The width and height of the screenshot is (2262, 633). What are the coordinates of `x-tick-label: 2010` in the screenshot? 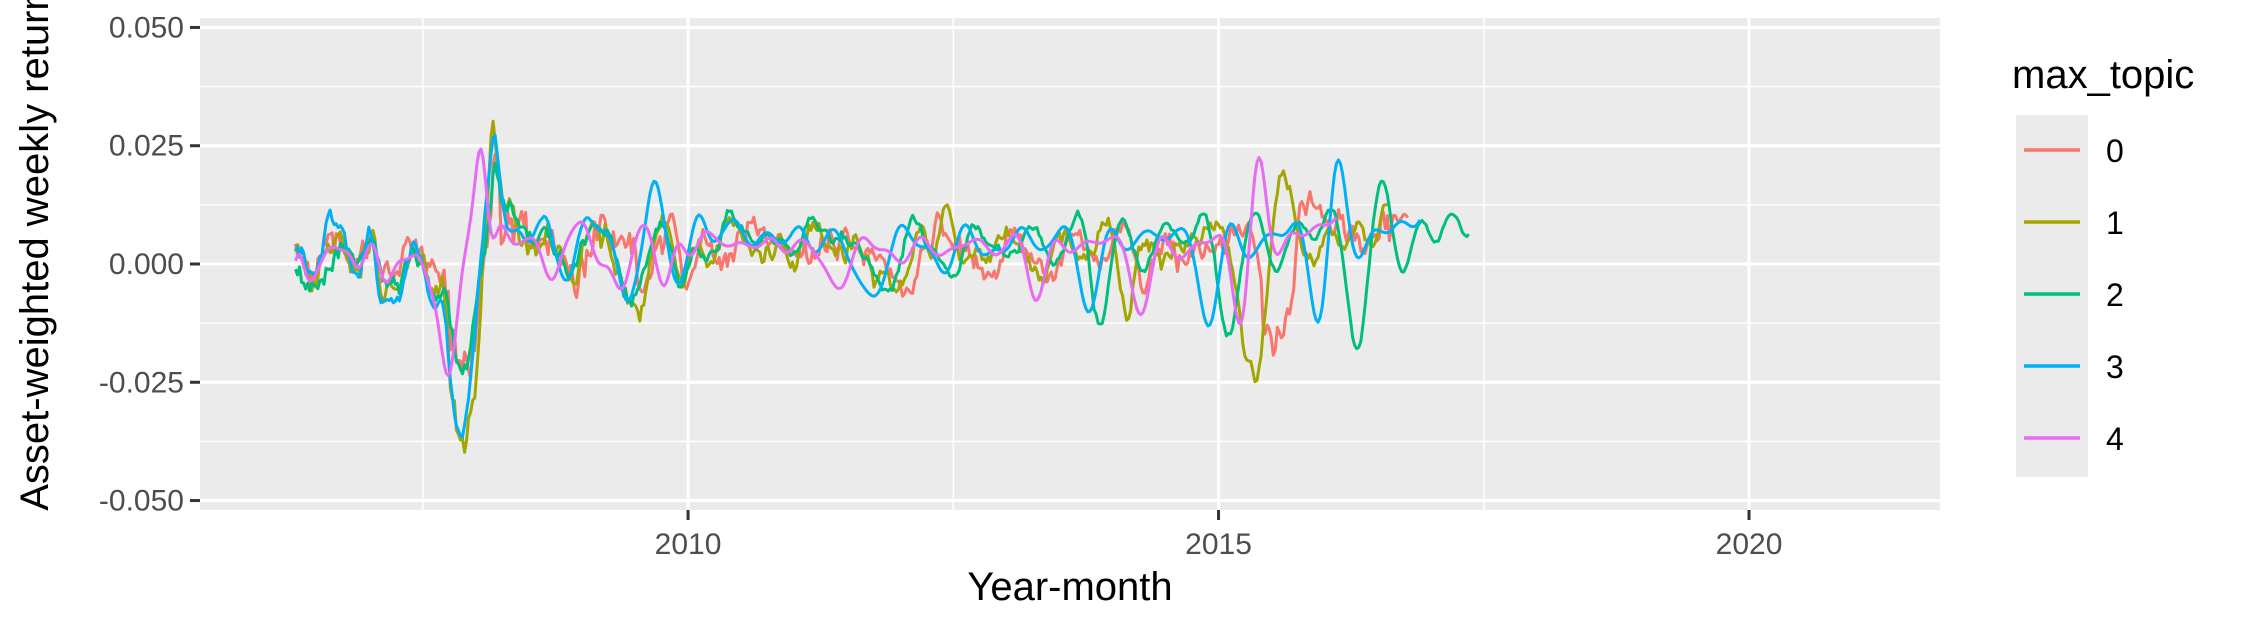 It's located at (688, 544).